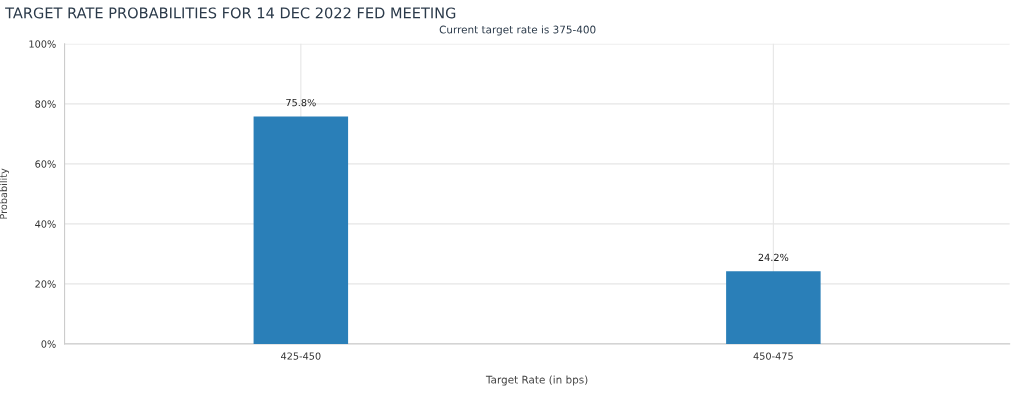 Image resolution: width=1025 pixels, height=406 pixels. What do you see at coordinates (4, 193) in the screenshot?
I see `y-axis-title: Probability` at bounding box center [4, 193].